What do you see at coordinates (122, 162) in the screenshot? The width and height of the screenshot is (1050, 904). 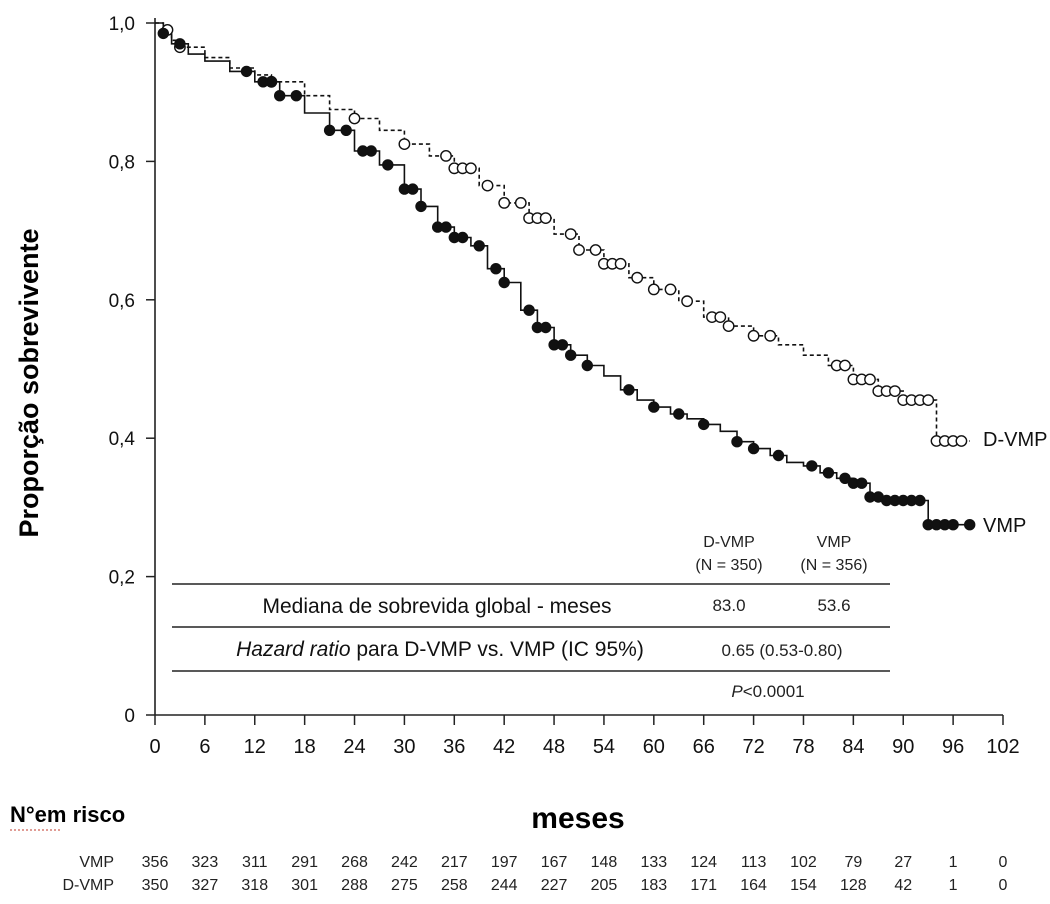 I see `y-tick-label: 0,8` at bounding box center [122, 162].